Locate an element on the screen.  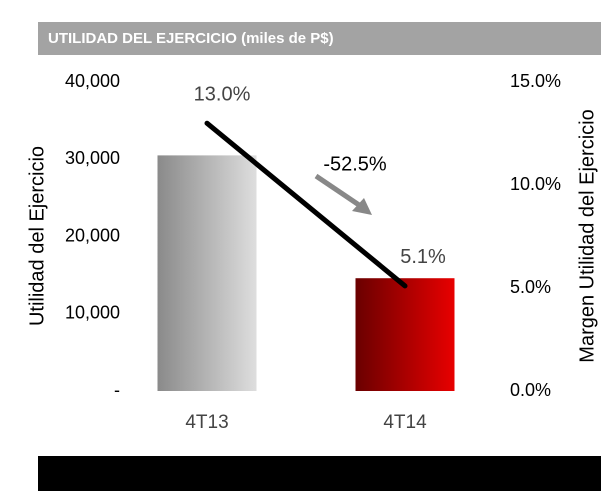
title-band is located at coordinates (319, 38).